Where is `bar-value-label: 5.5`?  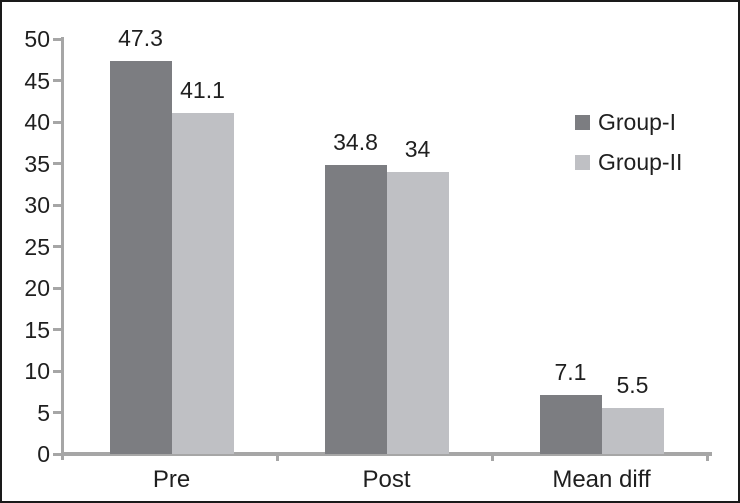 bar-value-label: 5.5 is located at coordinates (632, 385).